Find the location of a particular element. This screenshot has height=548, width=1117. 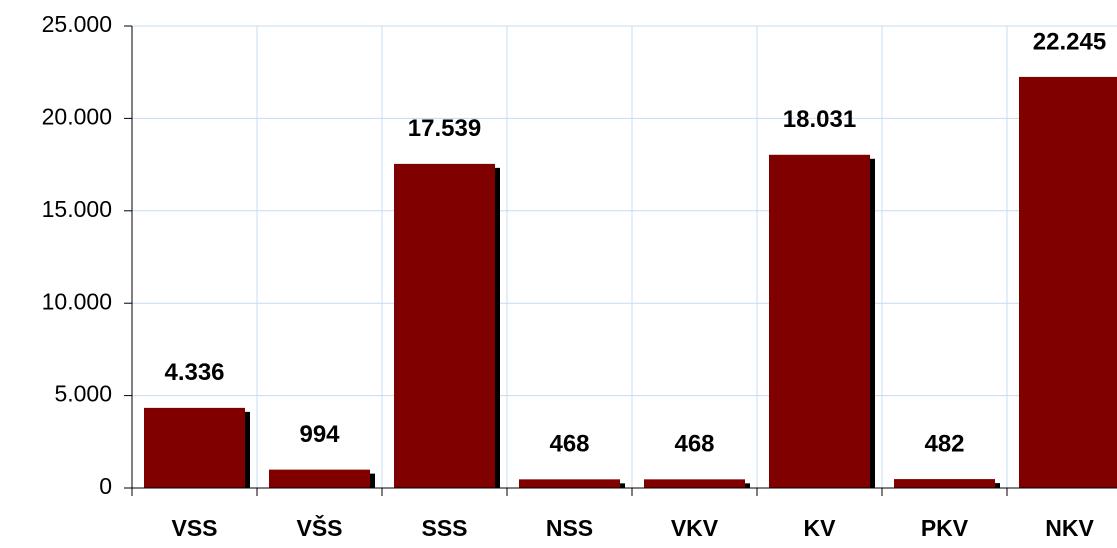

data-label: 994 is located at coordinates (319, 434).